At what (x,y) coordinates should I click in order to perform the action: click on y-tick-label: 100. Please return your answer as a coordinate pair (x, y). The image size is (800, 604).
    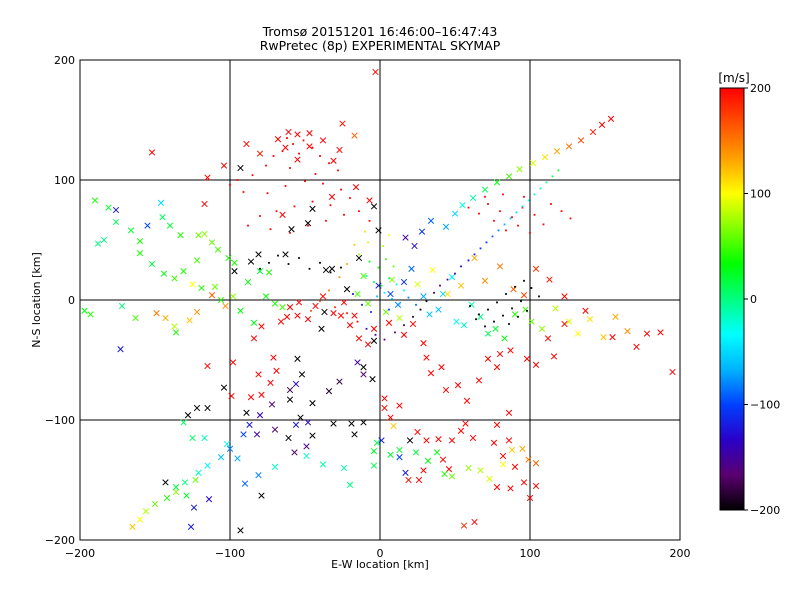
    Looking at the image, I should click on (64, 180).